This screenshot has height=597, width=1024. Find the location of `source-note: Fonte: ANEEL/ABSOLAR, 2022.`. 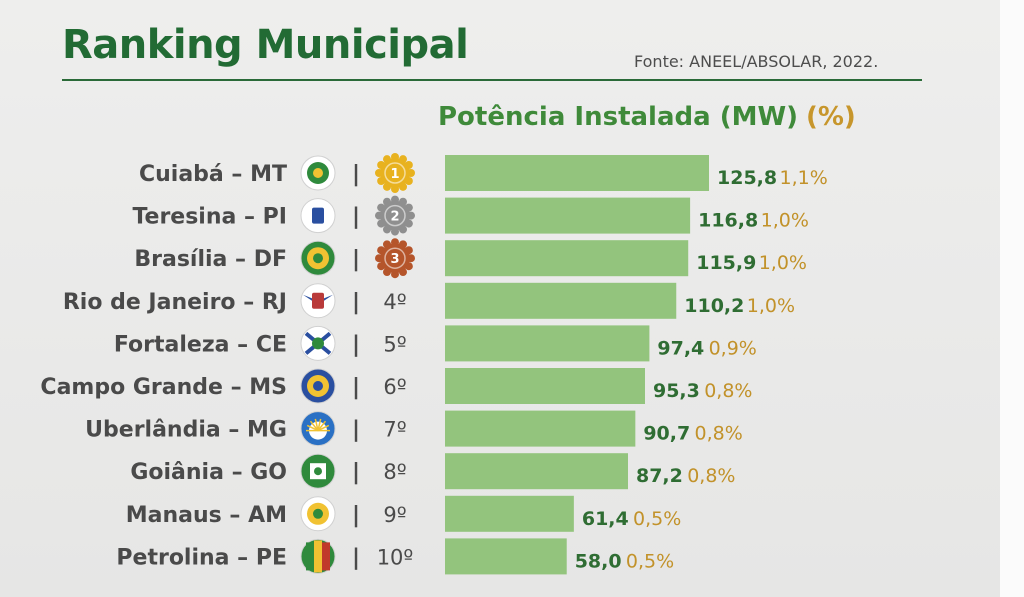

source-note: Fonte: ANEEL/ABSOLAR, 2022. is located at coordinates (756, 61).